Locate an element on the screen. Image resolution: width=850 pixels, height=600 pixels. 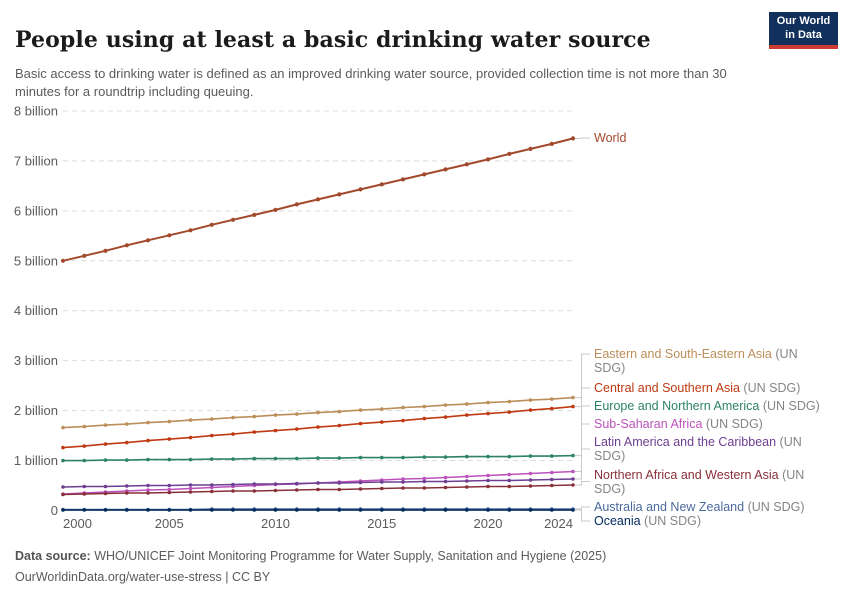
legend-item-oceania: Oceania (UN SDG) is located at coordinates (647, 521).